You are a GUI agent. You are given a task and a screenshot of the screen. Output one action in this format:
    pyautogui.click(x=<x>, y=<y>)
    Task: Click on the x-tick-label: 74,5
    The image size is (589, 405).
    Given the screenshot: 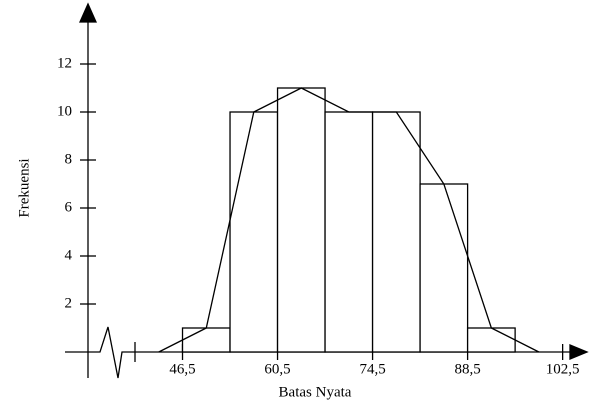 What is the action you would take?
    pyautogui.click(x=372, y=369)
    